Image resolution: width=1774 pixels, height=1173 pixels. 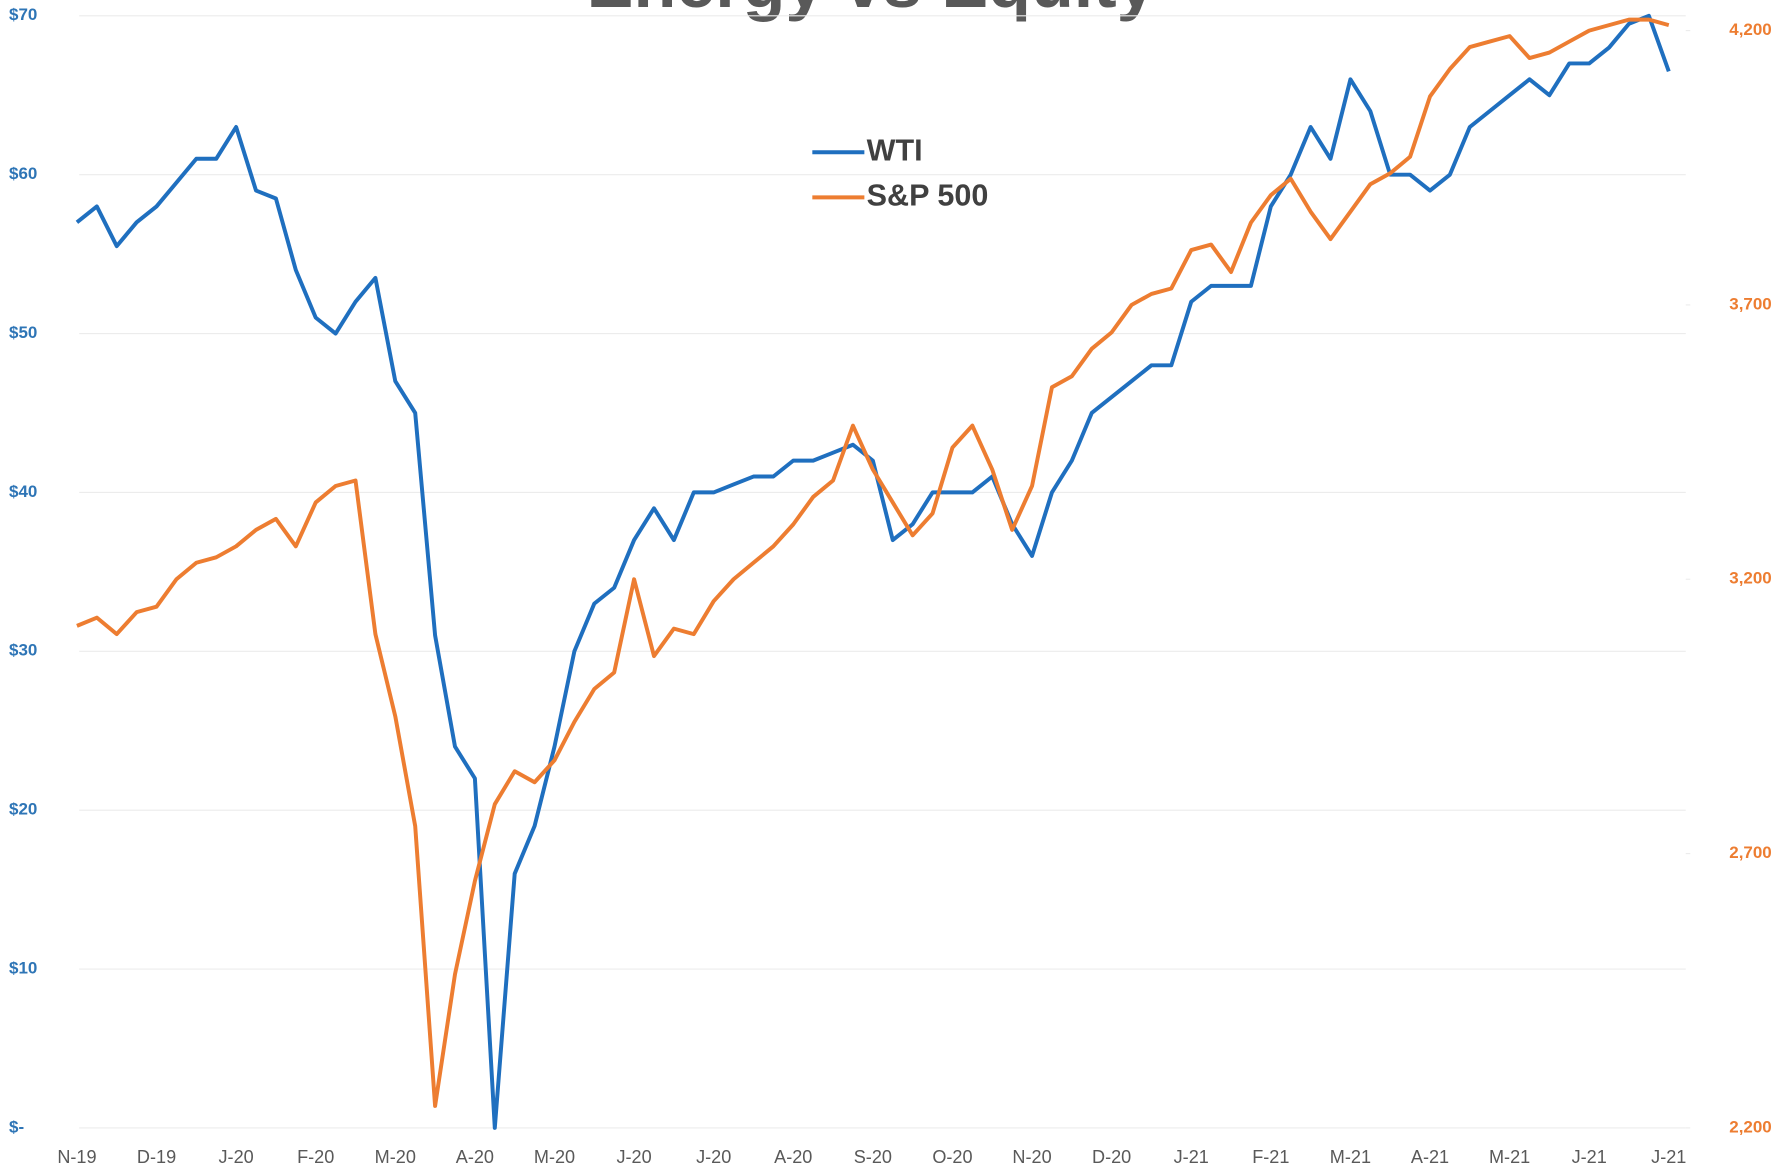 What do you see at coordinates (23, 173) in the screenshot?
I see `y-tick-label: $60` at bounding box center [23, 173].